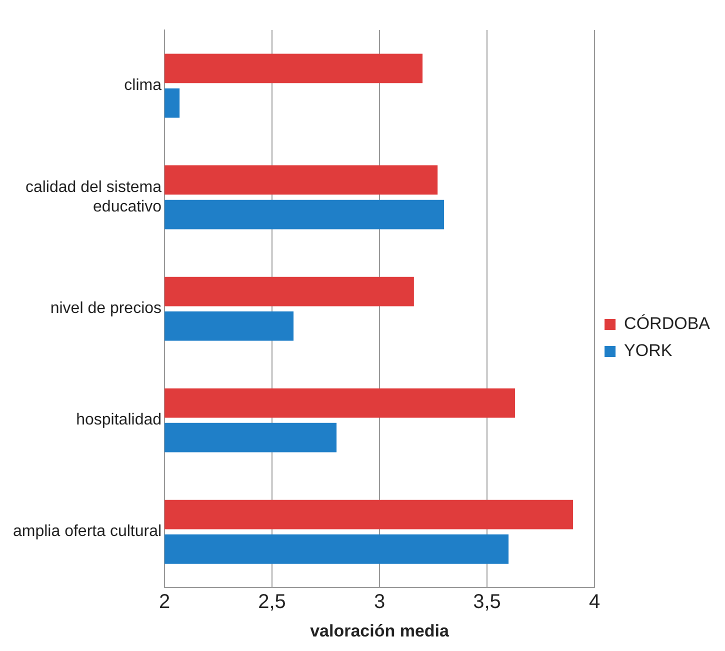  What do you see at coordinates (380, 630) in the screenshot?
I see `x-axis-title: valoración media` at bounding box center [380, 630].